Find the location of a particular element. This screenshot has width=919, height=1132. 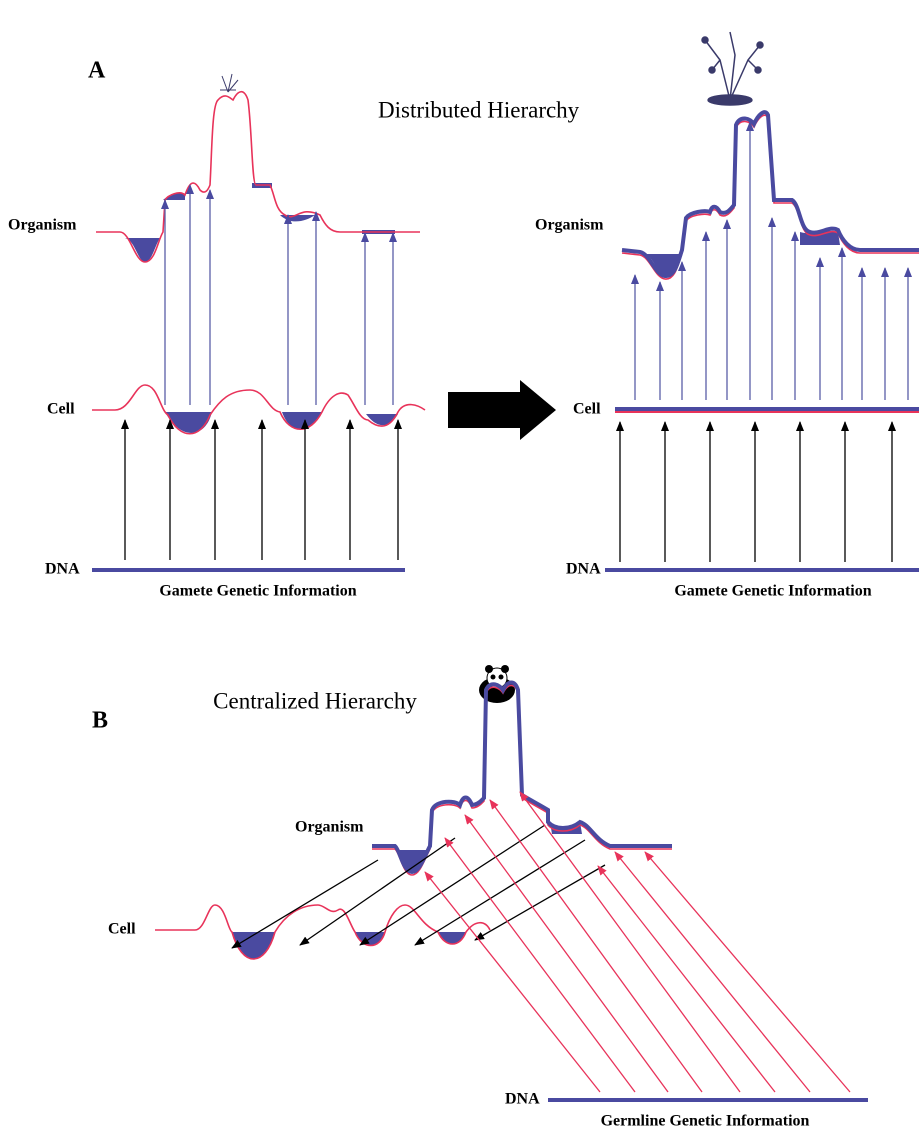

panel-label: B is located at coordinates (100, 721).